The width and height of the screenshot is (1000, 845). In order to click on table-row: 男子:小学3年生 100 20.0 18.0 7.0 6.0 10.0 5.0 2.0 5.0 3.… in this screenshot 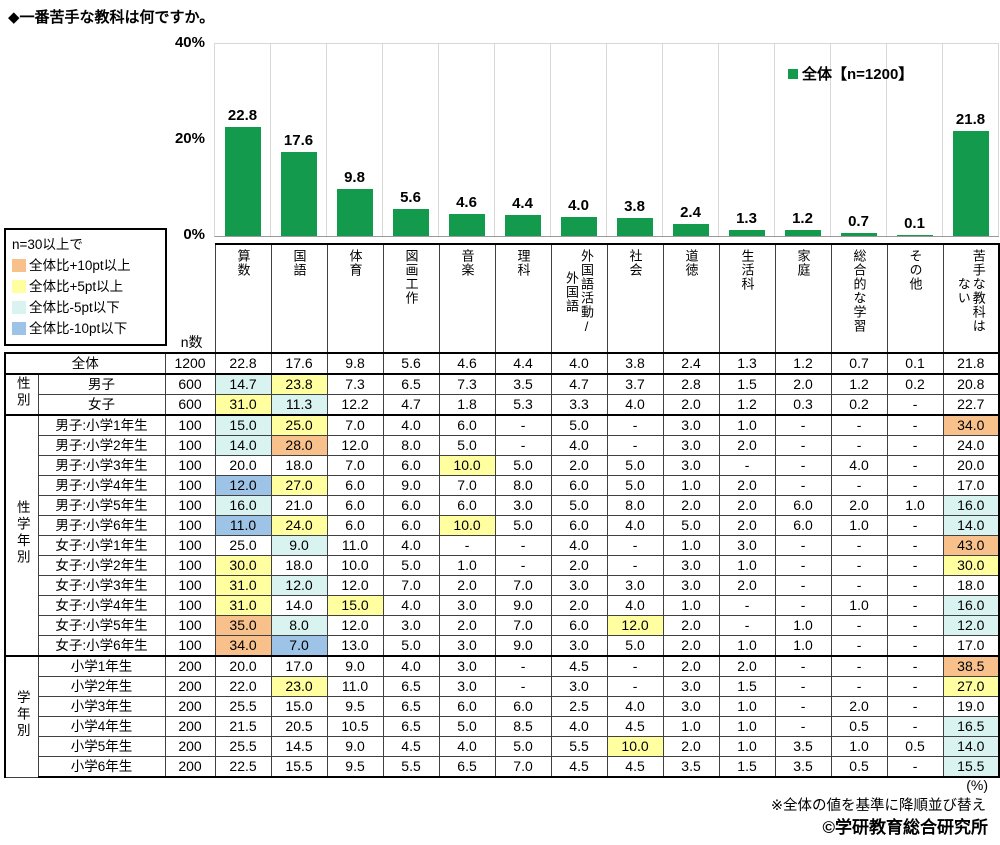, I will do `click(502, 465)`.